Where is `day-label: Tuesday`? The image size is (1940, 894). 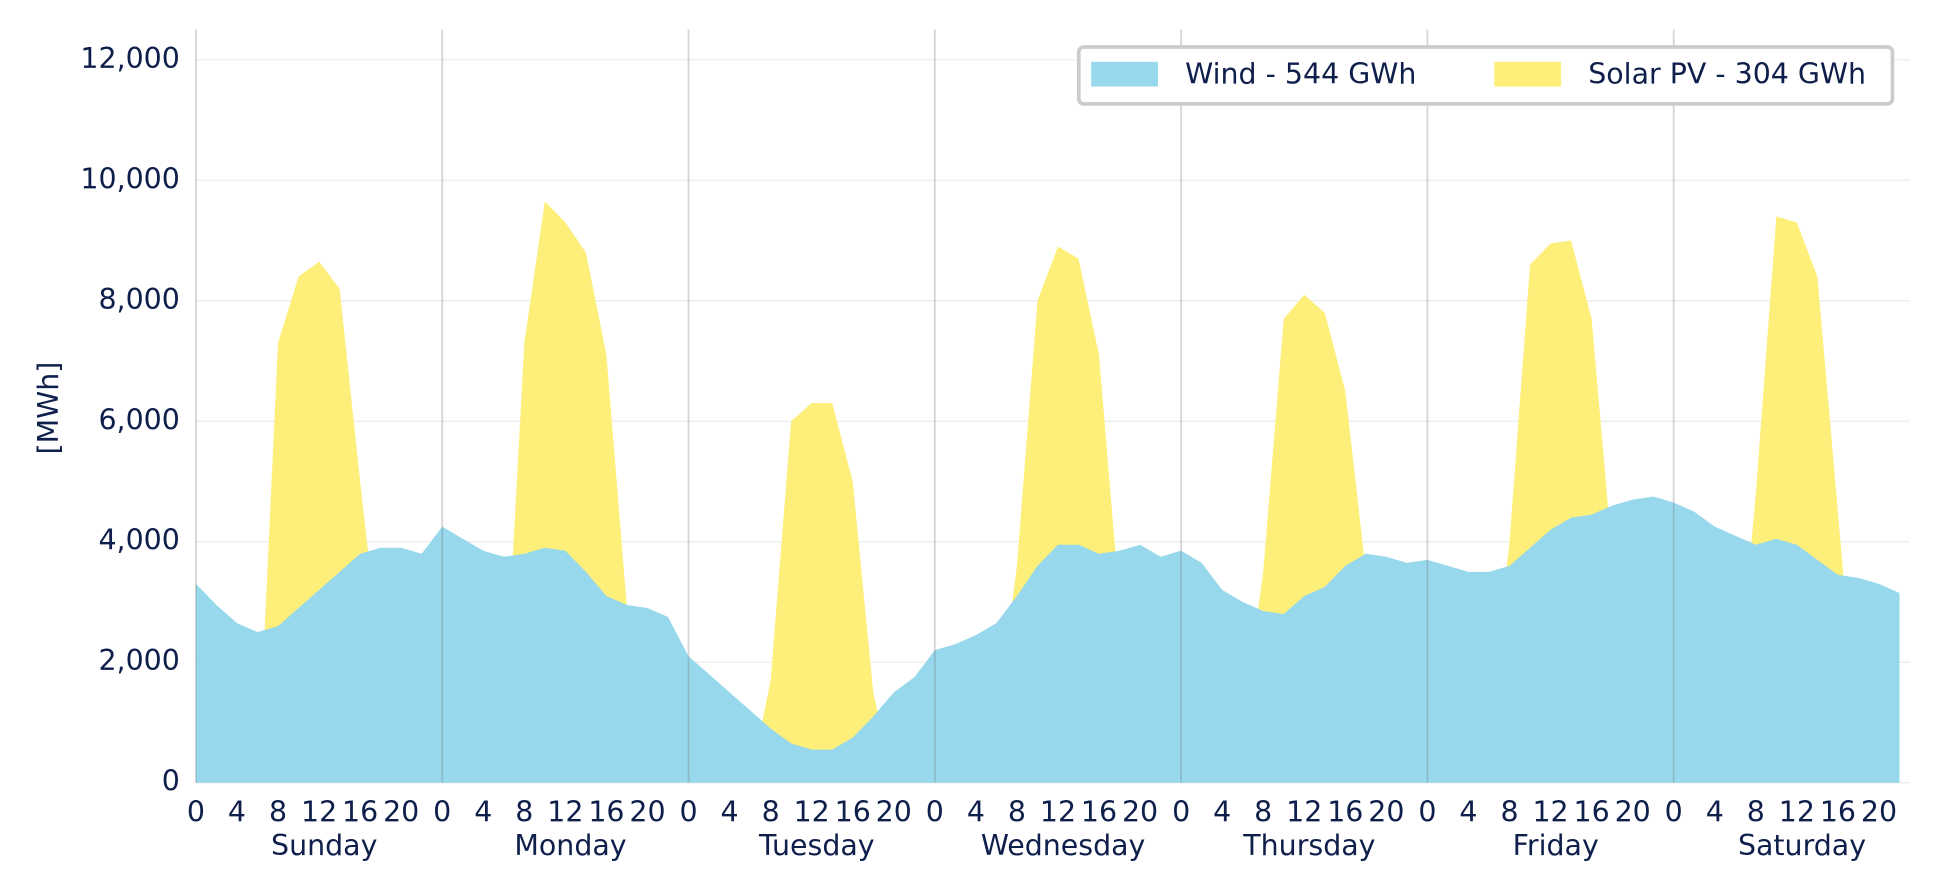
day-label: Tuesday is located at coordinates (816, 845).